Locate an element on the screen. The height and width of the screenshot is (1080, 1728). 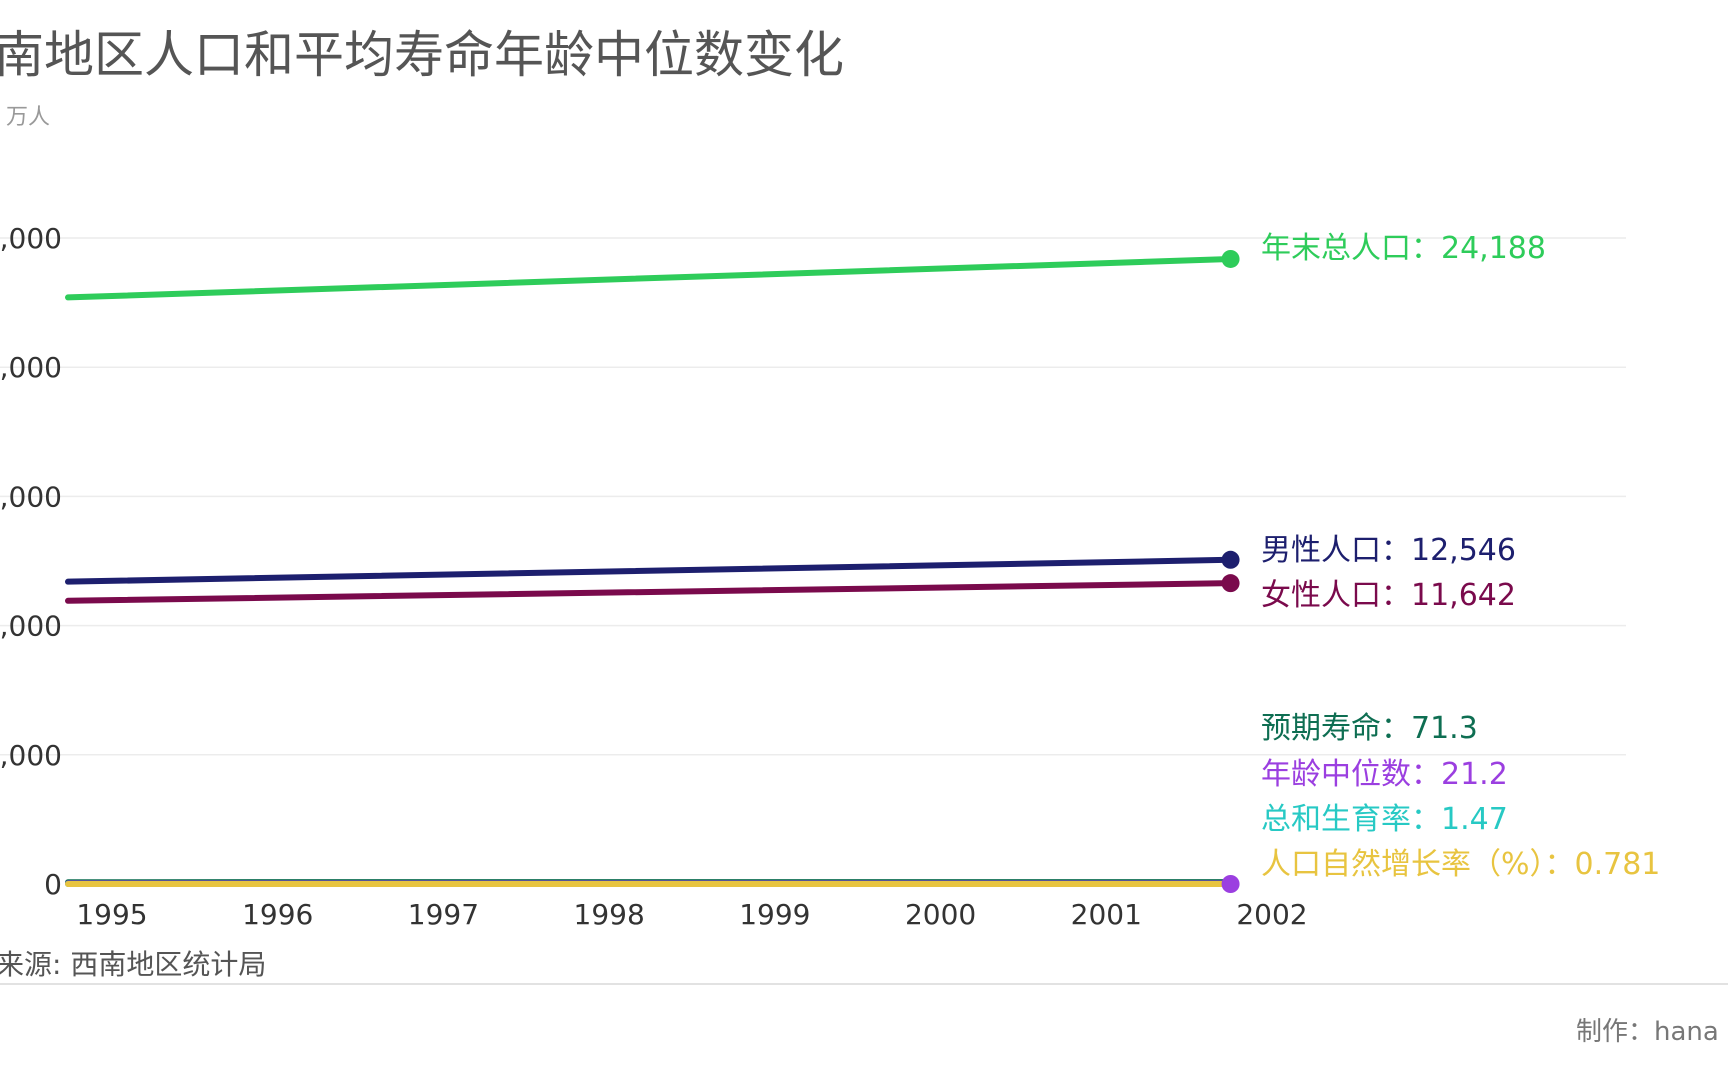
x-tick-label: 1995 is located at coordinates (111, 914).